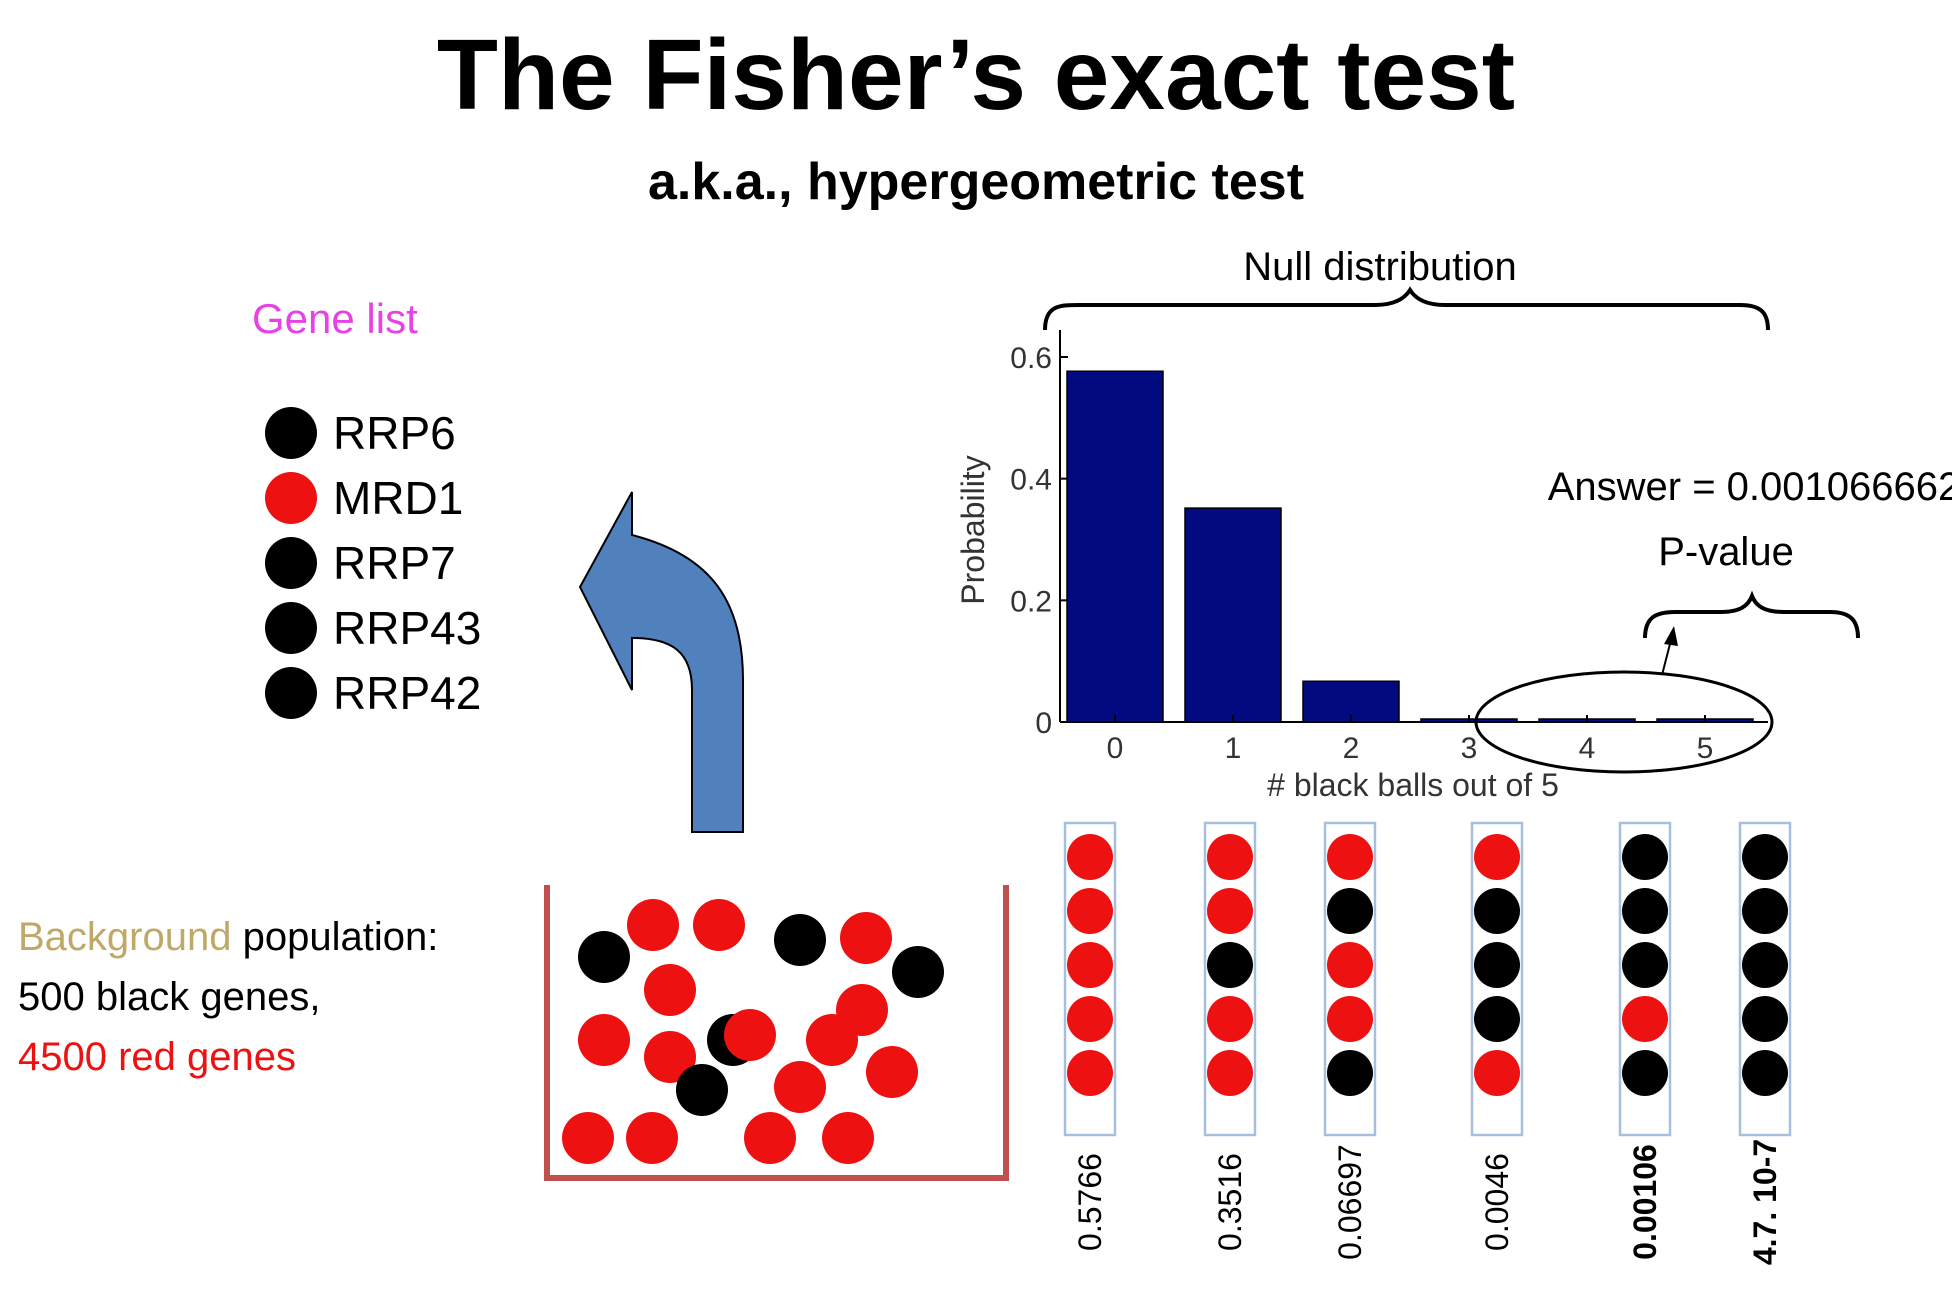  I want to click on outcome-probability-label: 0.3516, so click(1230, 1202).